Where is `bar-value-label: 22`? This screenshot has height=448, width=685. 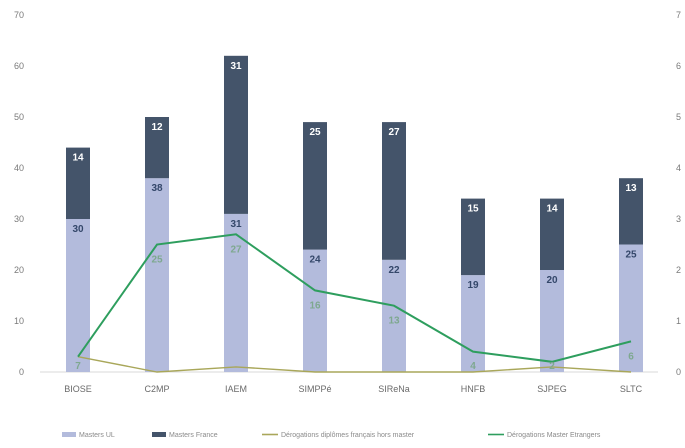 bar-value-label: 22 is located at coordinates (394, 270).